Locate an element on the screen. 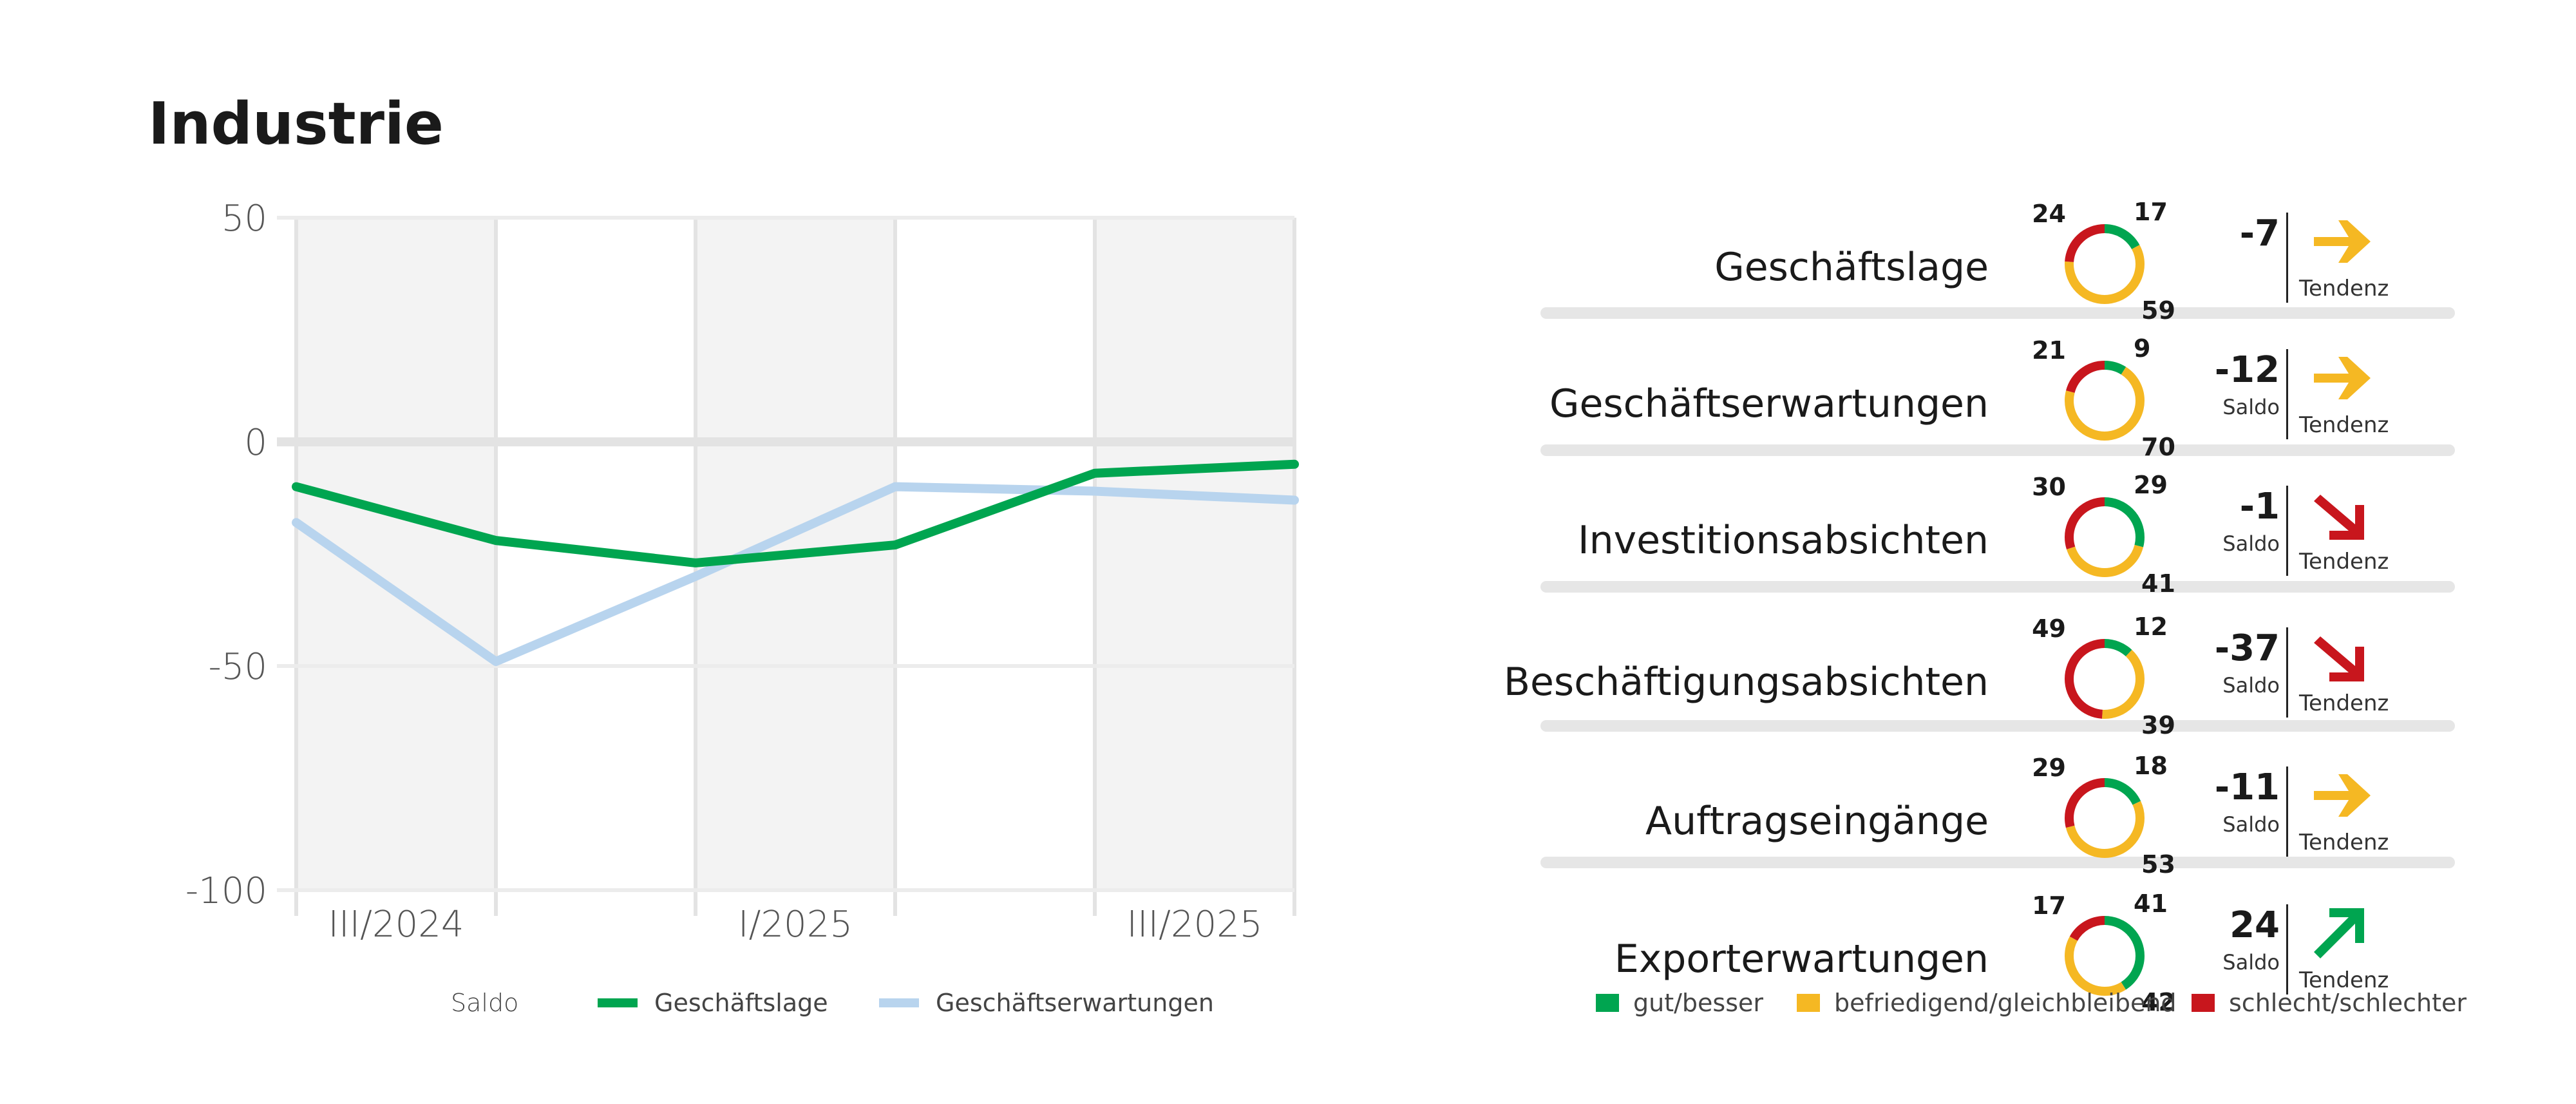 This screenshot has height=1104, width=2576. legend-item-neutral: befriedigend/gleichbleibend is located at coordinates (1987, 1003).